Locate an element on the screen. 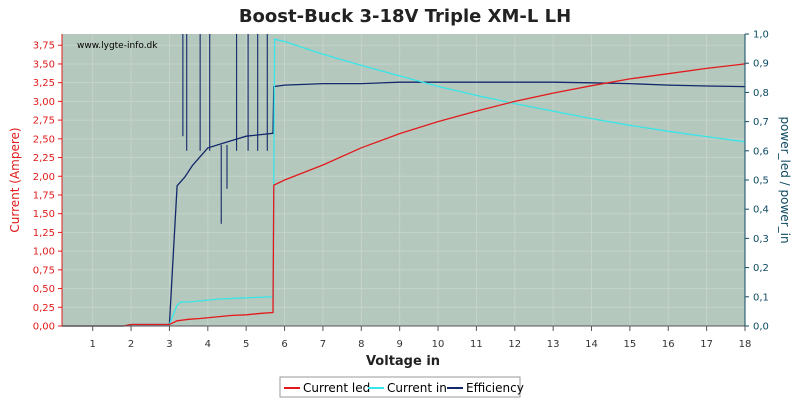  y-right-tick-label: 0,0 is located at coordinates (761, 327).